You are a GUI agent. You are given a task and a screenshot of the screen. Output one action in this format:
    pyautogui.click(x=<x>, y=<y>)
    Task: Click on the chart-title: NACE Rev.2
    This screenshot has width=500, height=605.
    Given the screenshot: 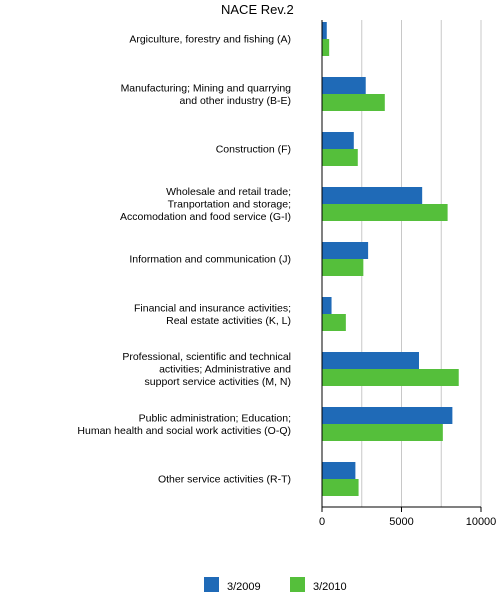 What is the action you would take?
    pyautogui.click(x=257, y=9)
    